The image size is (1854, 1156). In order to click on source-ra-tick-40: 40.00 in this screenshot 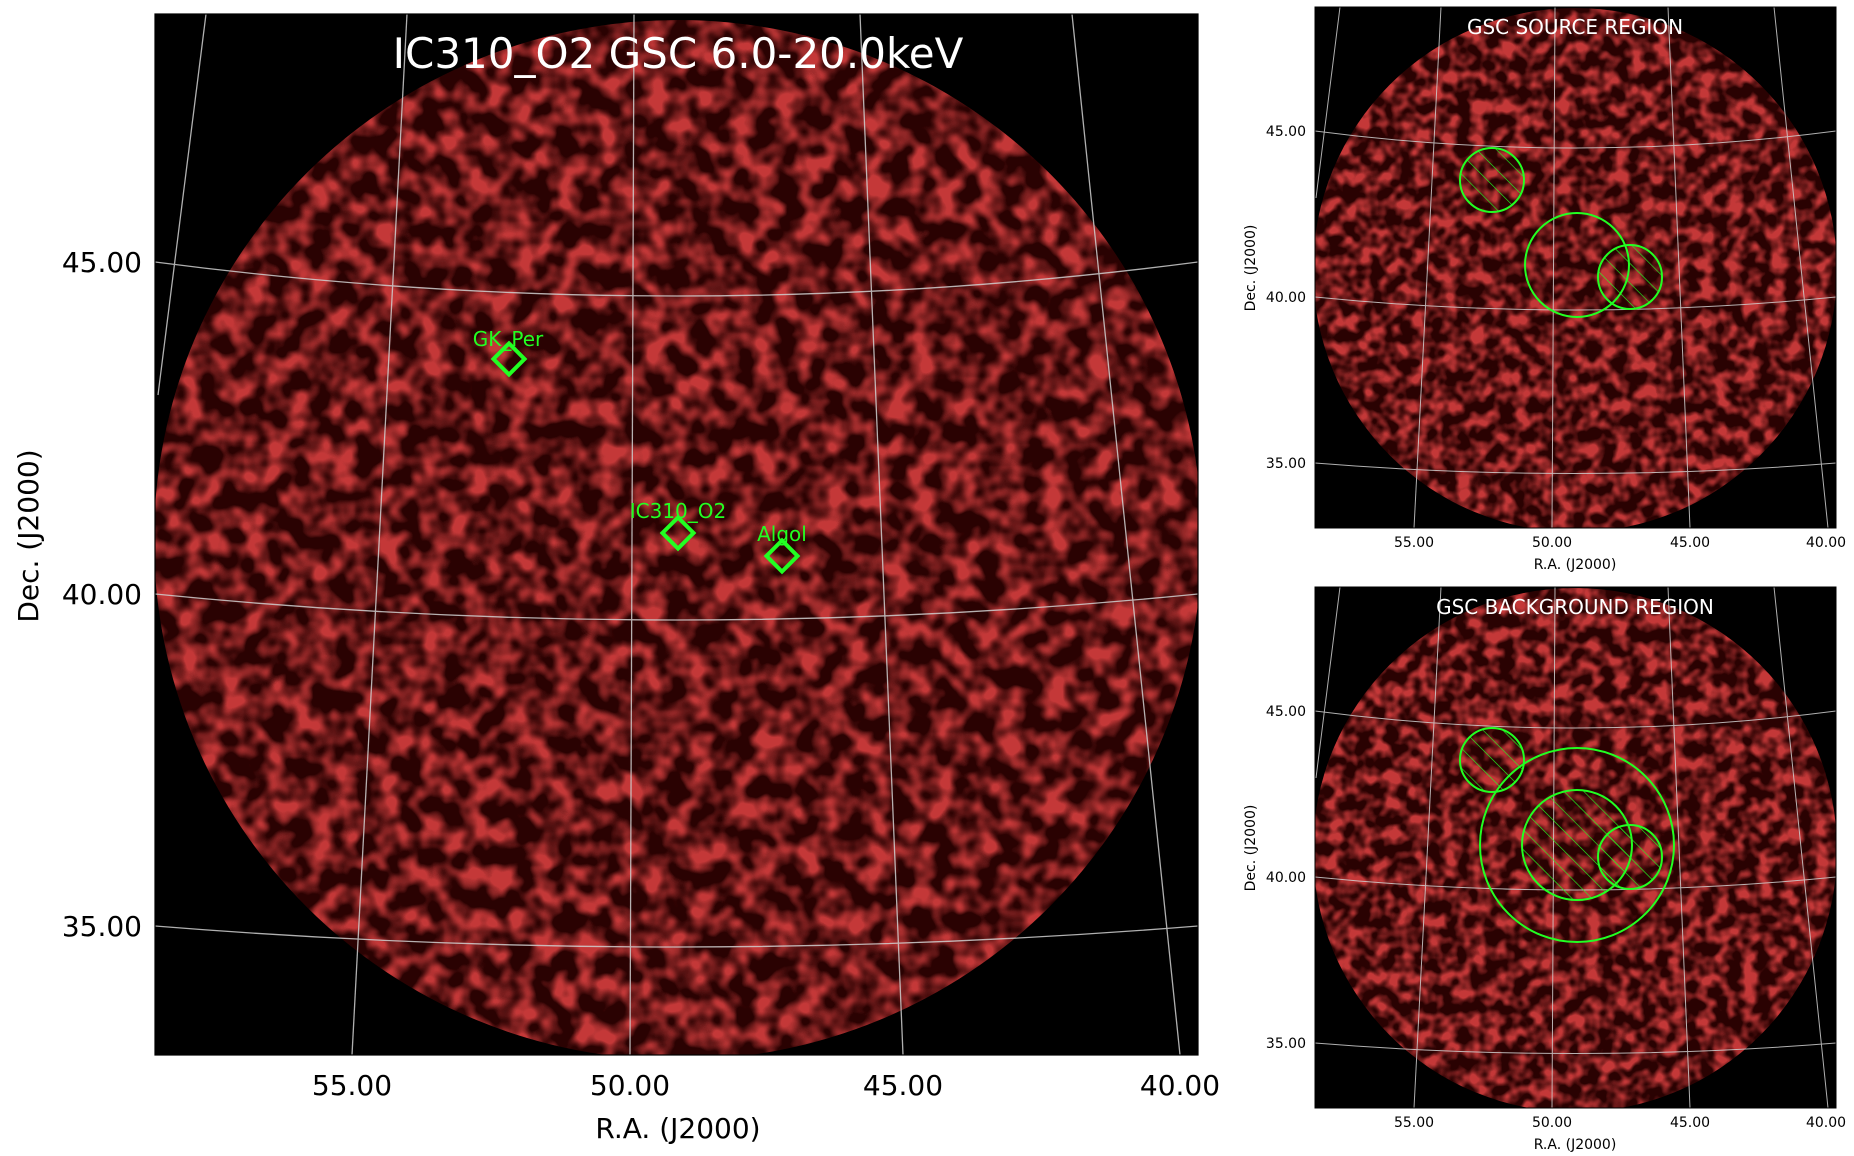, I will do `click(1826, 543)`.